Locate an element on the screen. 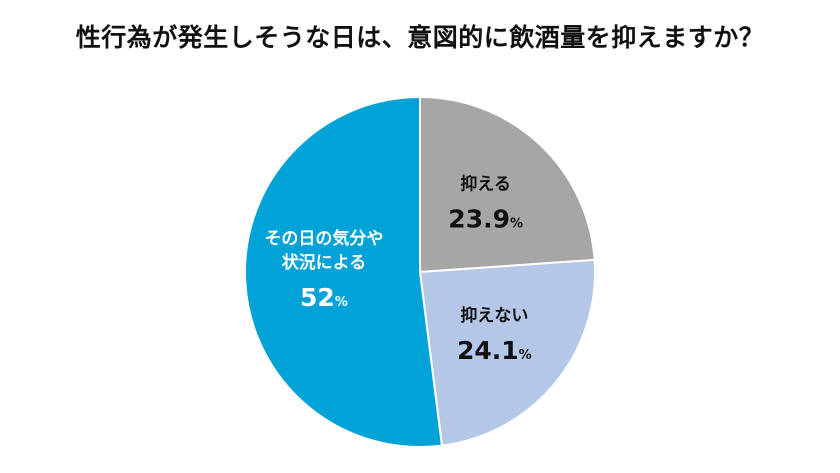 The width and height of the screenshot is (840, 473). chart-title: 性行為が発生しそうな日は、意図的に飲酒量を抑えますか？ is located at coordinates (420, 37).